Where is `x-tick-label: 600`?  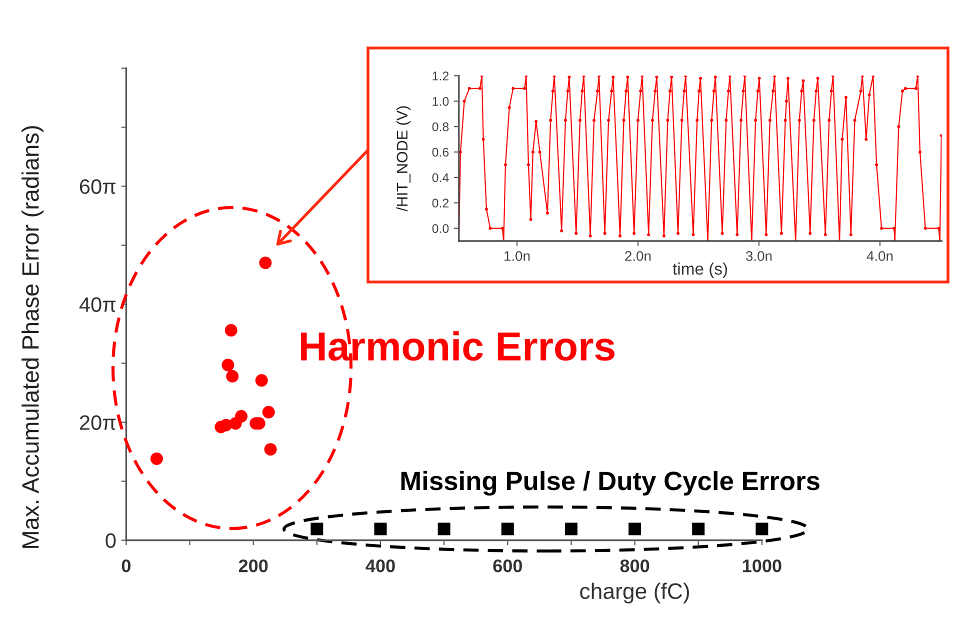
x-tick-label: 600 is located at coordinates (507, 565).